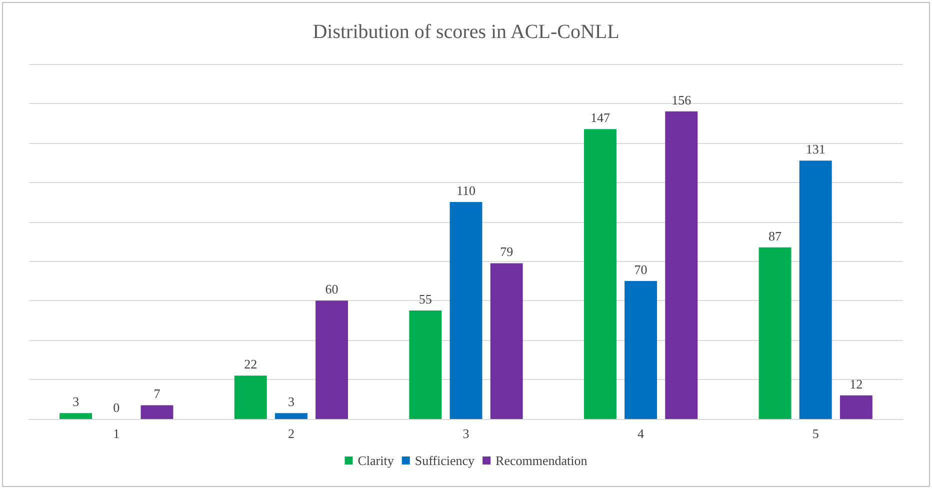 Image resolution: width=932 pixels, height=489 pixels. Describe the element at coordinates (157, 394) in the screenshot. I see `data-label: 7` at that location.